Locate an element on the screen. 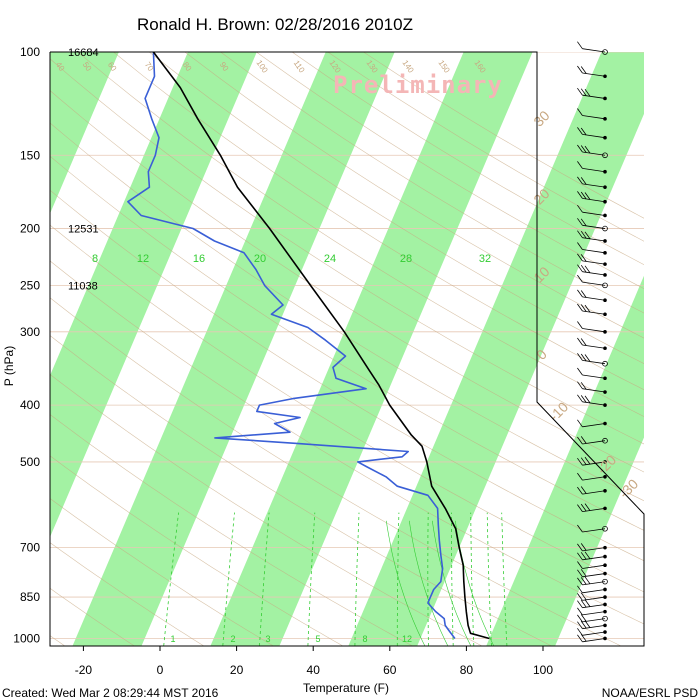  dry-adiabat-label: 100 is located at coordinates (262, 67).